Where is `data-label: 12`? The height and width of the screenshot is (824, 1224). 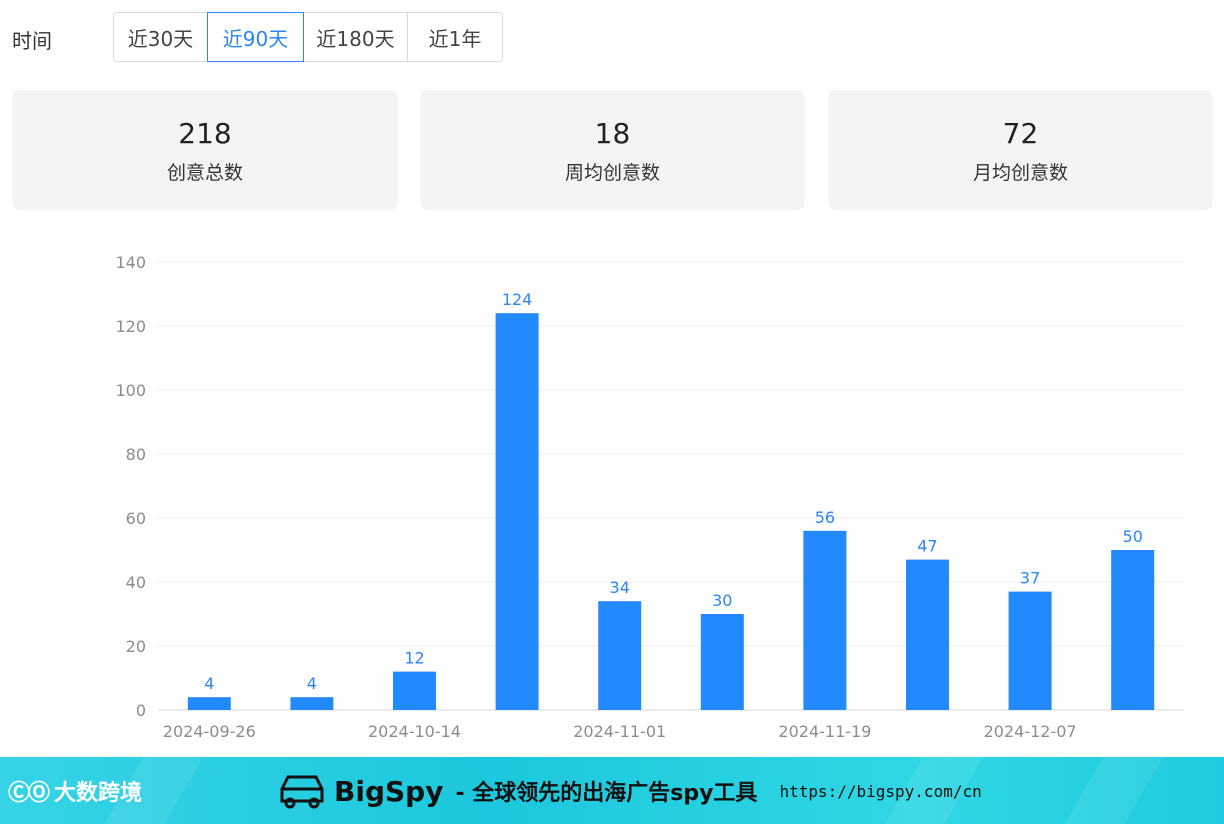
data-label: 12 is located at coordinates (414, 658).